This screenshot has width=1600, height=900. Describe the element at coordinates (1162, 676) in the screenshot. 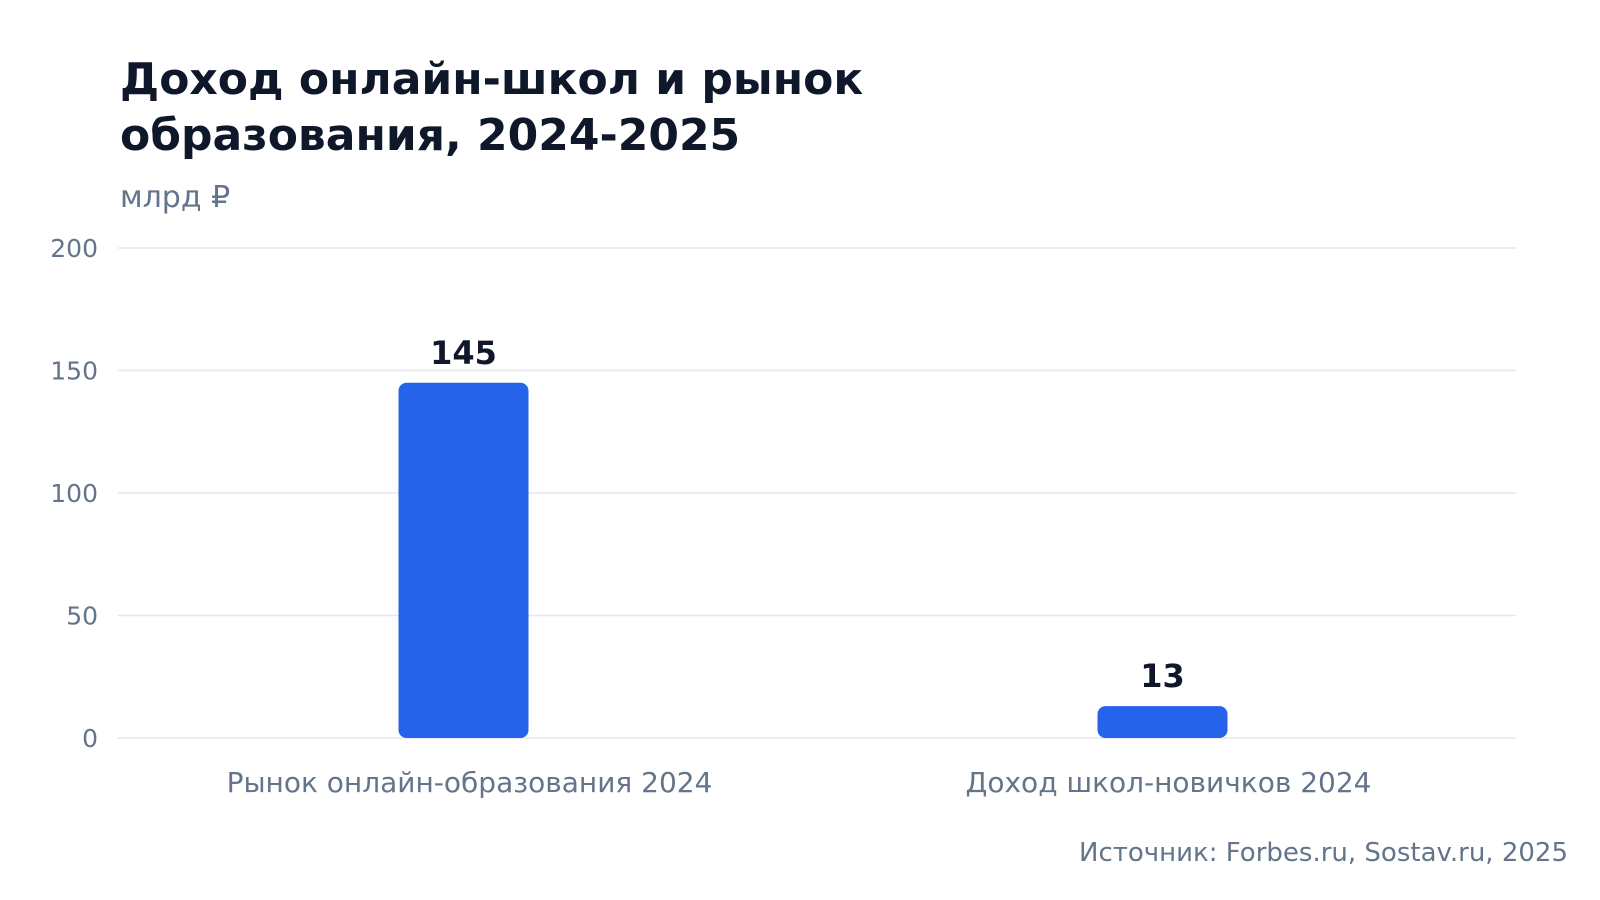

I see `data-label-2: 13` at that location.